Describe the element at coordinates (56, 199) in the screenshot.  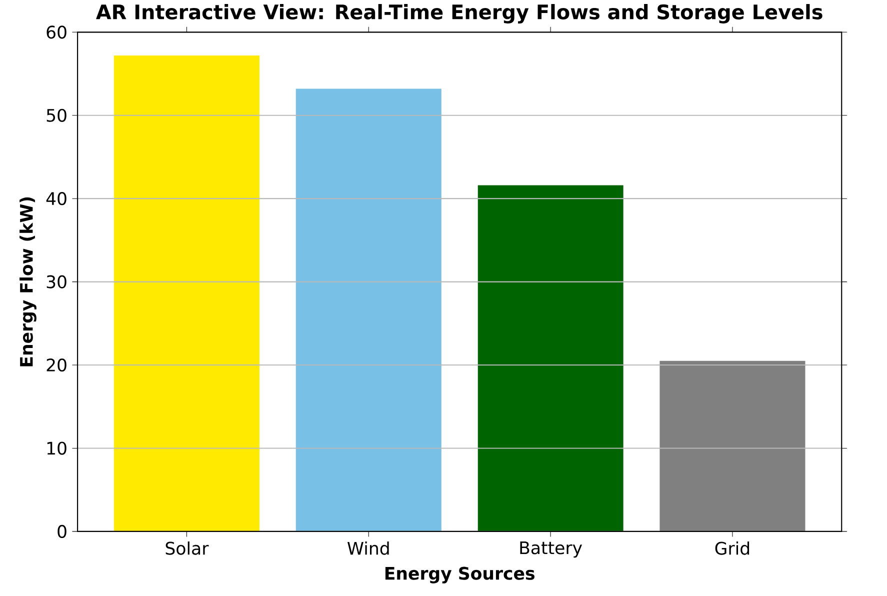
I see `y-tick-label: 40` at that location.